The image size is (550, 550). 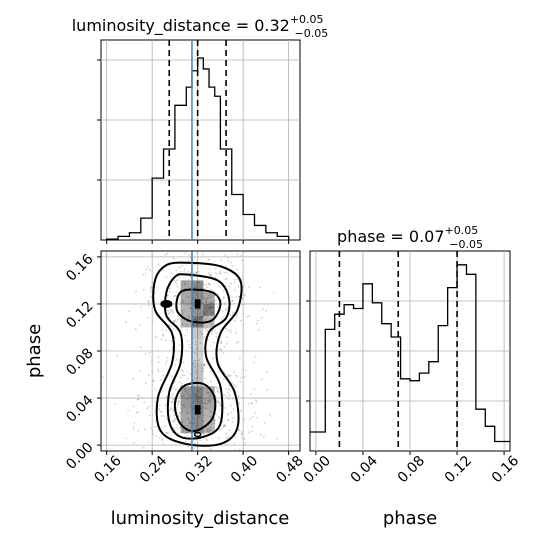 I want to click on x-axis-label: luminosity_distance, so click(x=200, y=518).